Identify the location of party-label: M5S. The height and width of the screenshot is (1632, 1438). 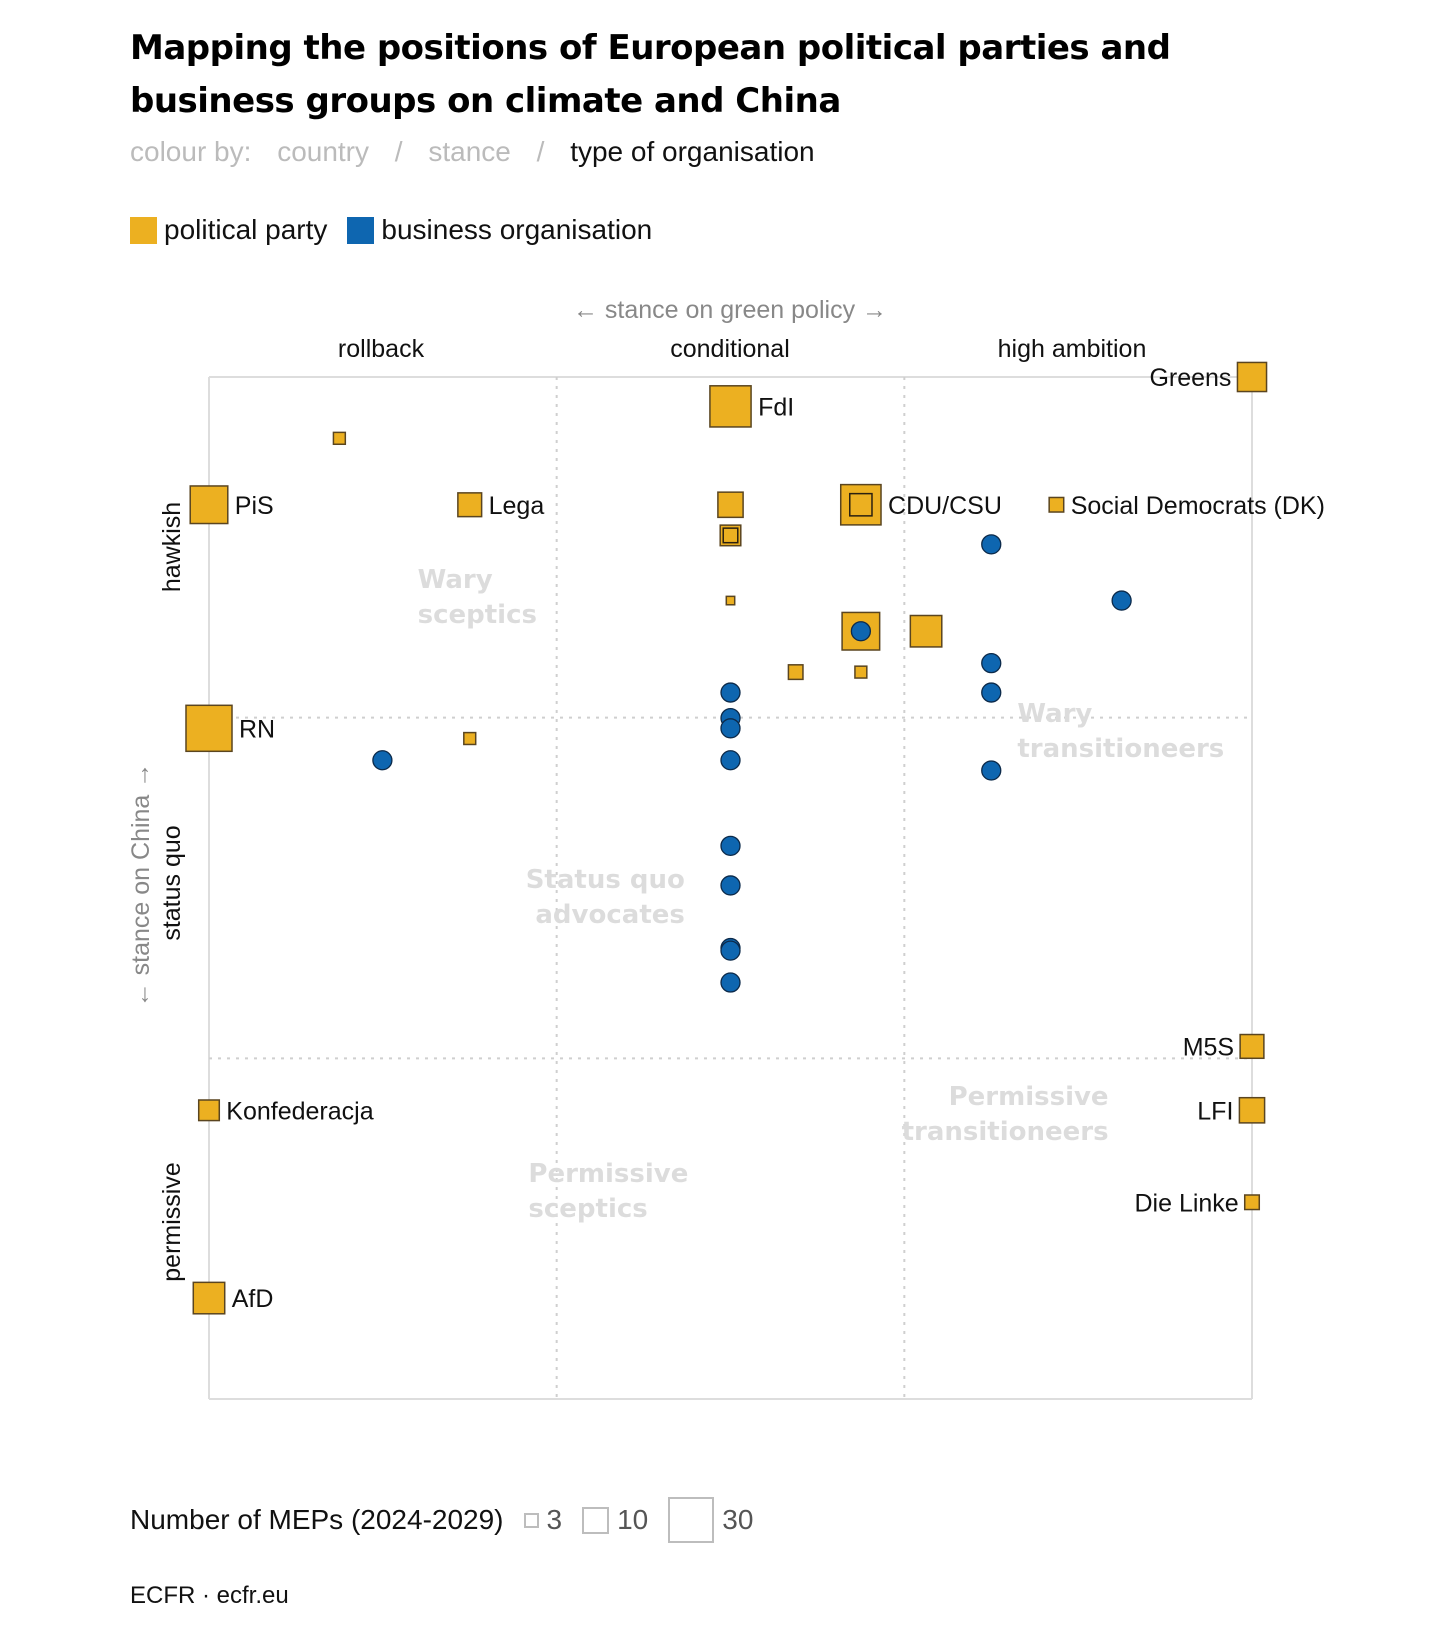
(1208, 1047).